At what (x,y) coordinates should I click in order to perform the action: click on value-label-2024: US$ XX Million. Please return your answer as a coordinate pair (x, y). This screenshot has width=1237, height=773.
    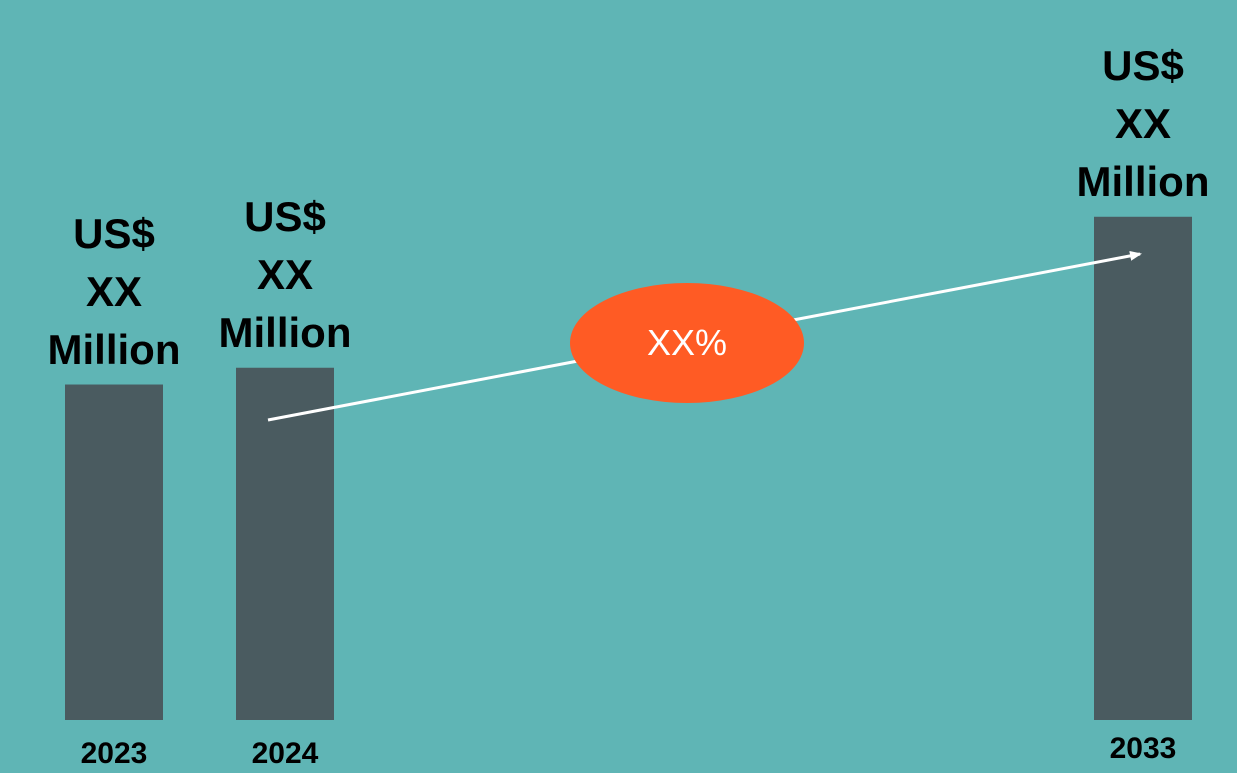
    Looking at the image, I should click on (285, 275).